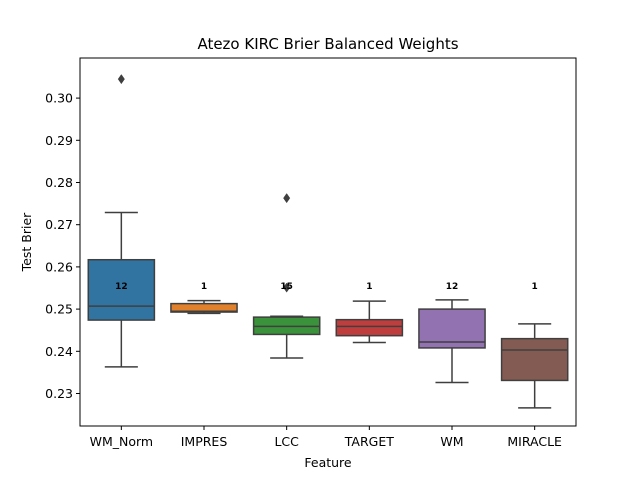 The height and width of the screenshot is (480, 640). Describe the element at coordinates (328, 462) in the screenshot. I see `x-axis-label: Feature` at that location.